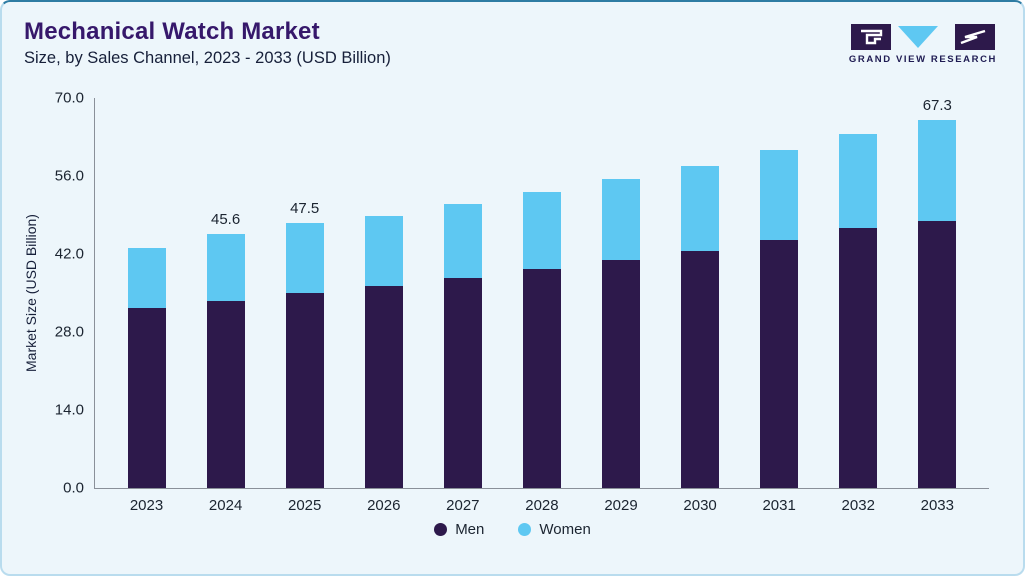  What do you see at coordinates (172, 31) in the screenshot?
I see `page-title: Mechanical Watch Market` at bounding box center [172, 31].